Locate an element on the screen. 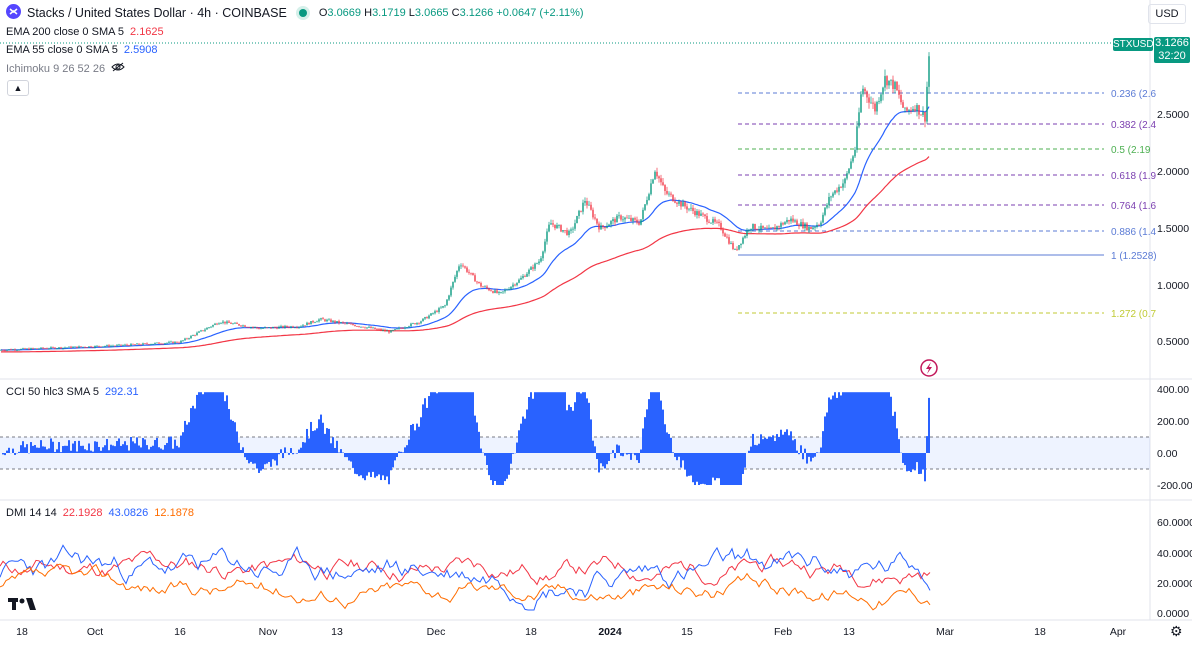 The width and height of the screenshot is (1192, 645). currency-button: USD is located at coordinates (1167, 14).